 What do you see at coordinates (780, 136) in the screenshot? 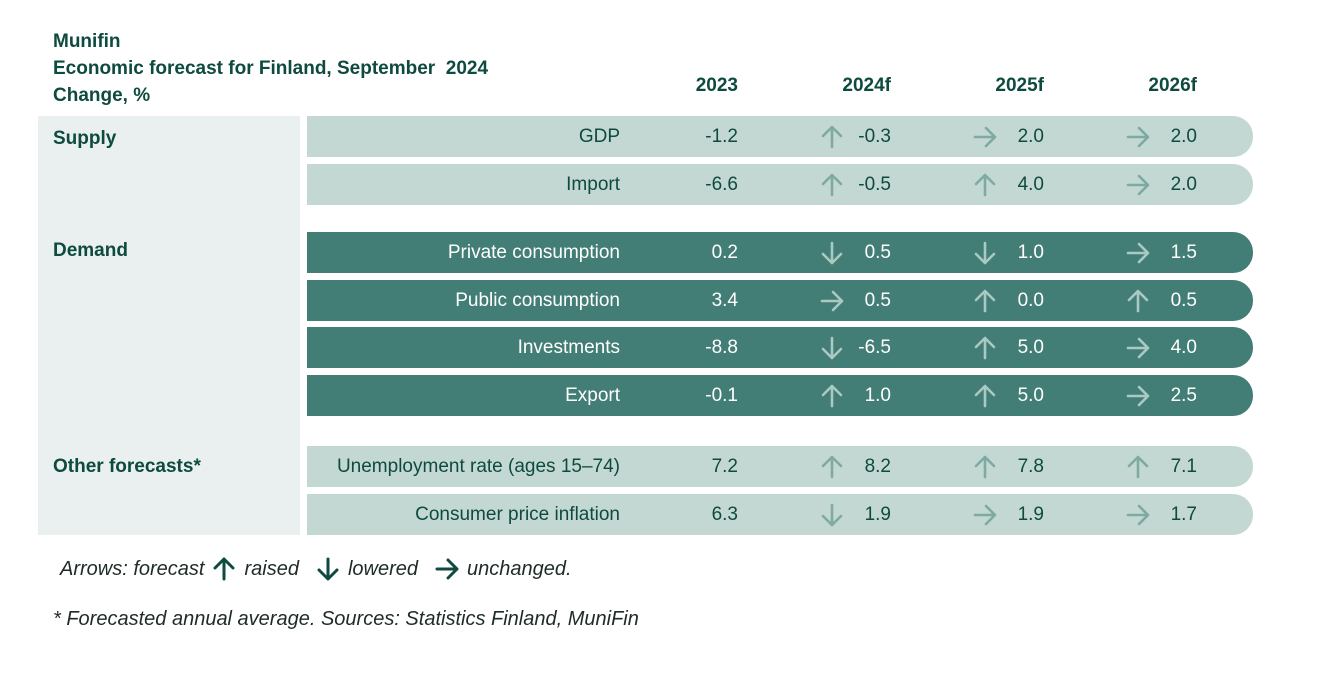
I see `table-row: GDP -1.2 -0.3 2.0 2.0` at bounding box center [780, 136].